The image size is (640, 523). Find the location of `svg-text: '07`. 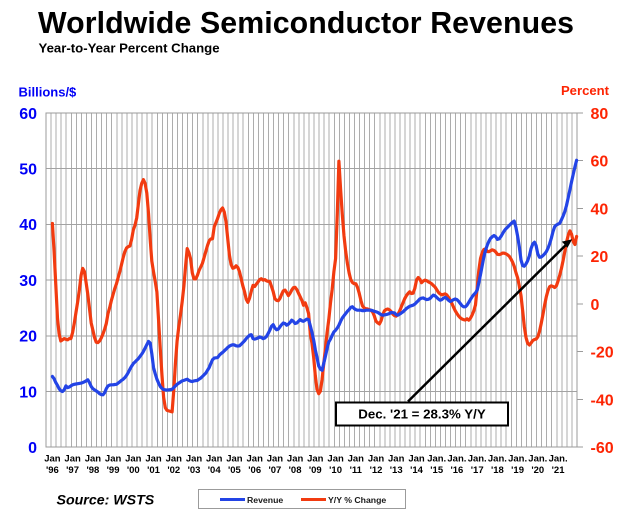

svg-text: '07 is located at coordinates (274, 470).